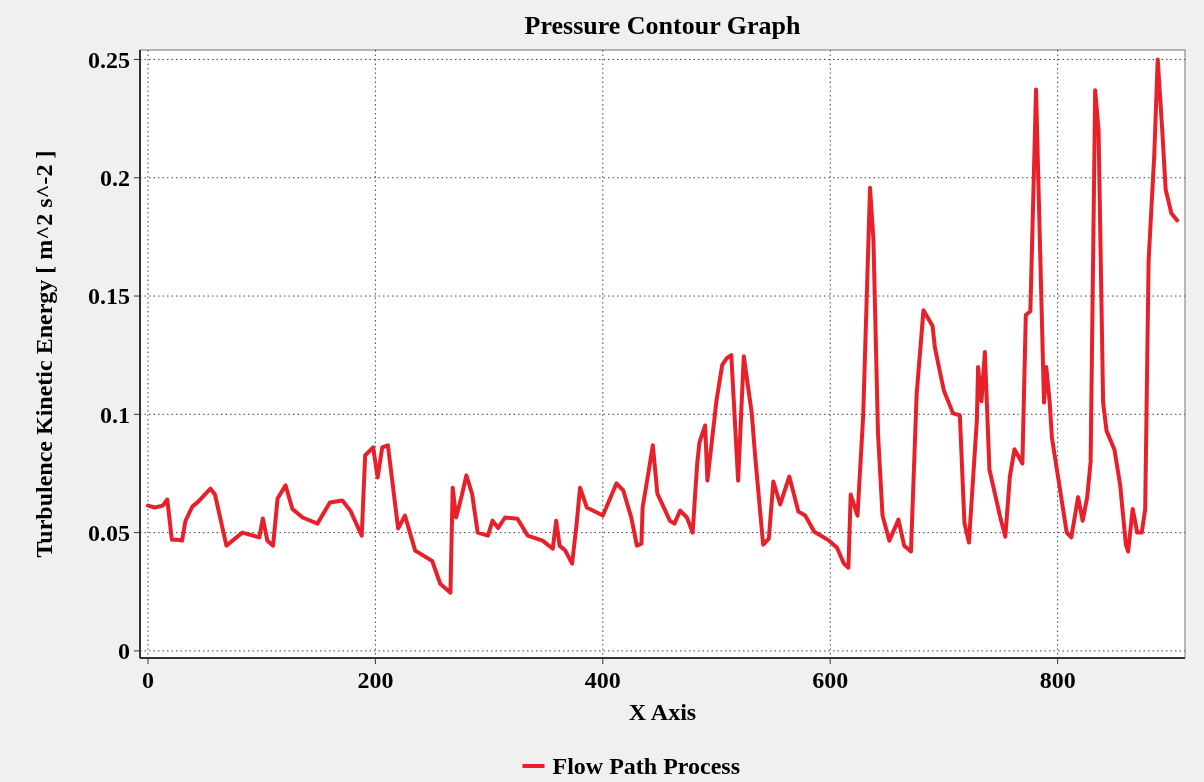  I want to click on y-tick-label: 0, so click(124, 651).